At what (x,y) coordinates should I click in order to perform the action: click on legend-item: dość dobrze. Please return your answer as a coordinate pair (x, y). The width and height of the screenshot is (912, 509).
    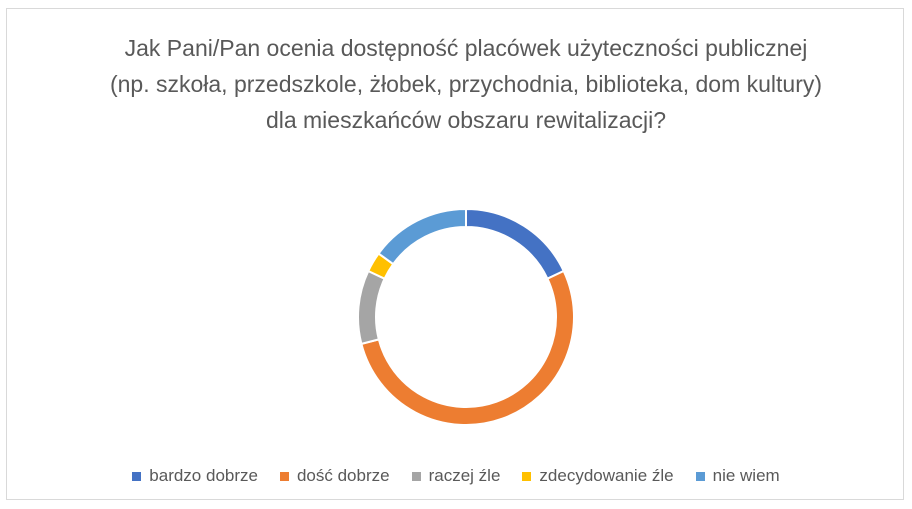
    Looking at the image, I should click on (334, 476).